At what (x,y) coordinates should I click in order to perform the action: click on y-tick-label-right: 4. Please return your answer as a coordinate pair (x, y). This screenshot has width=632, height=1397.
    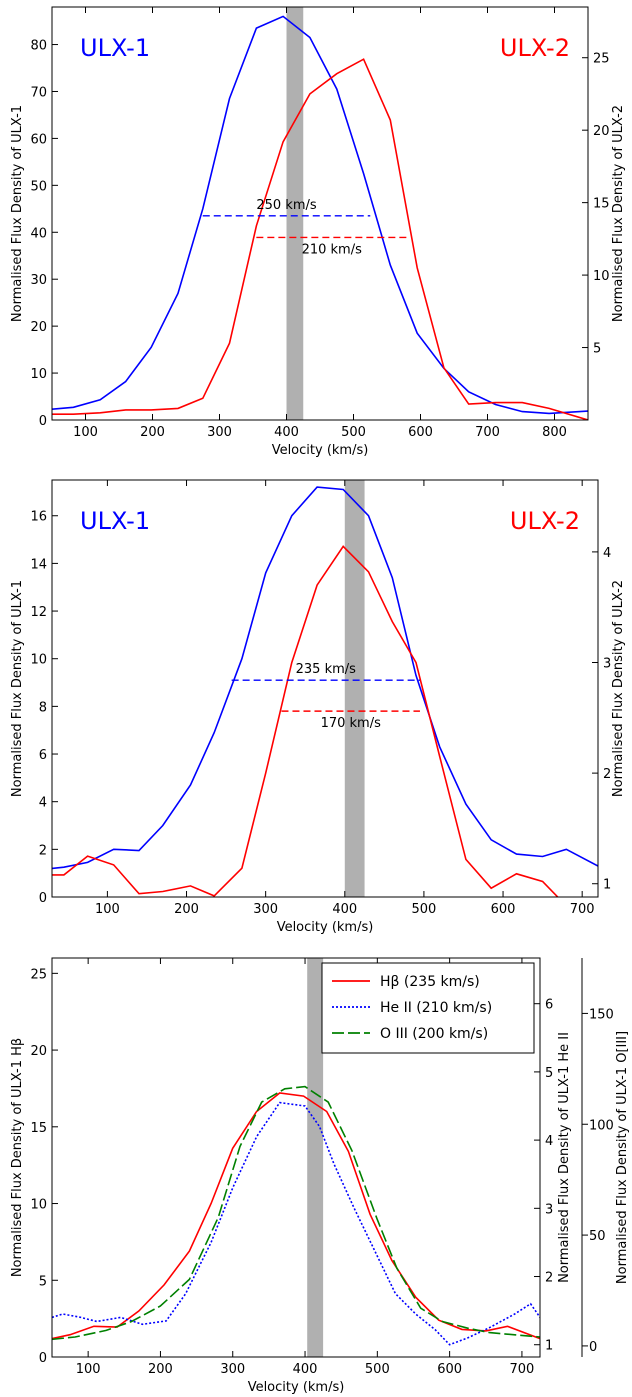
    Looking at the image, I should click on (607, 553).